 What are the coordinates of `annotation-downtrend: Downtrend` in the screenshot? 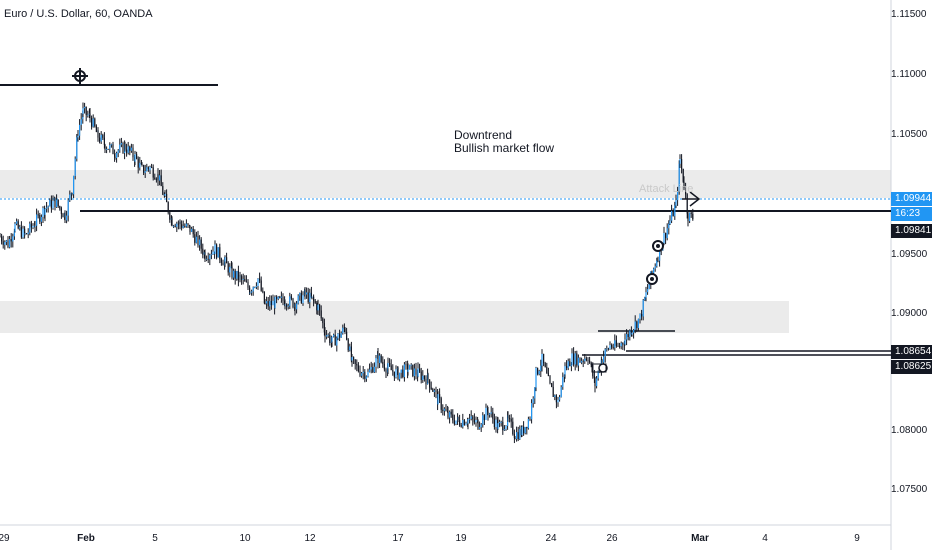 It's located at (483, 135).